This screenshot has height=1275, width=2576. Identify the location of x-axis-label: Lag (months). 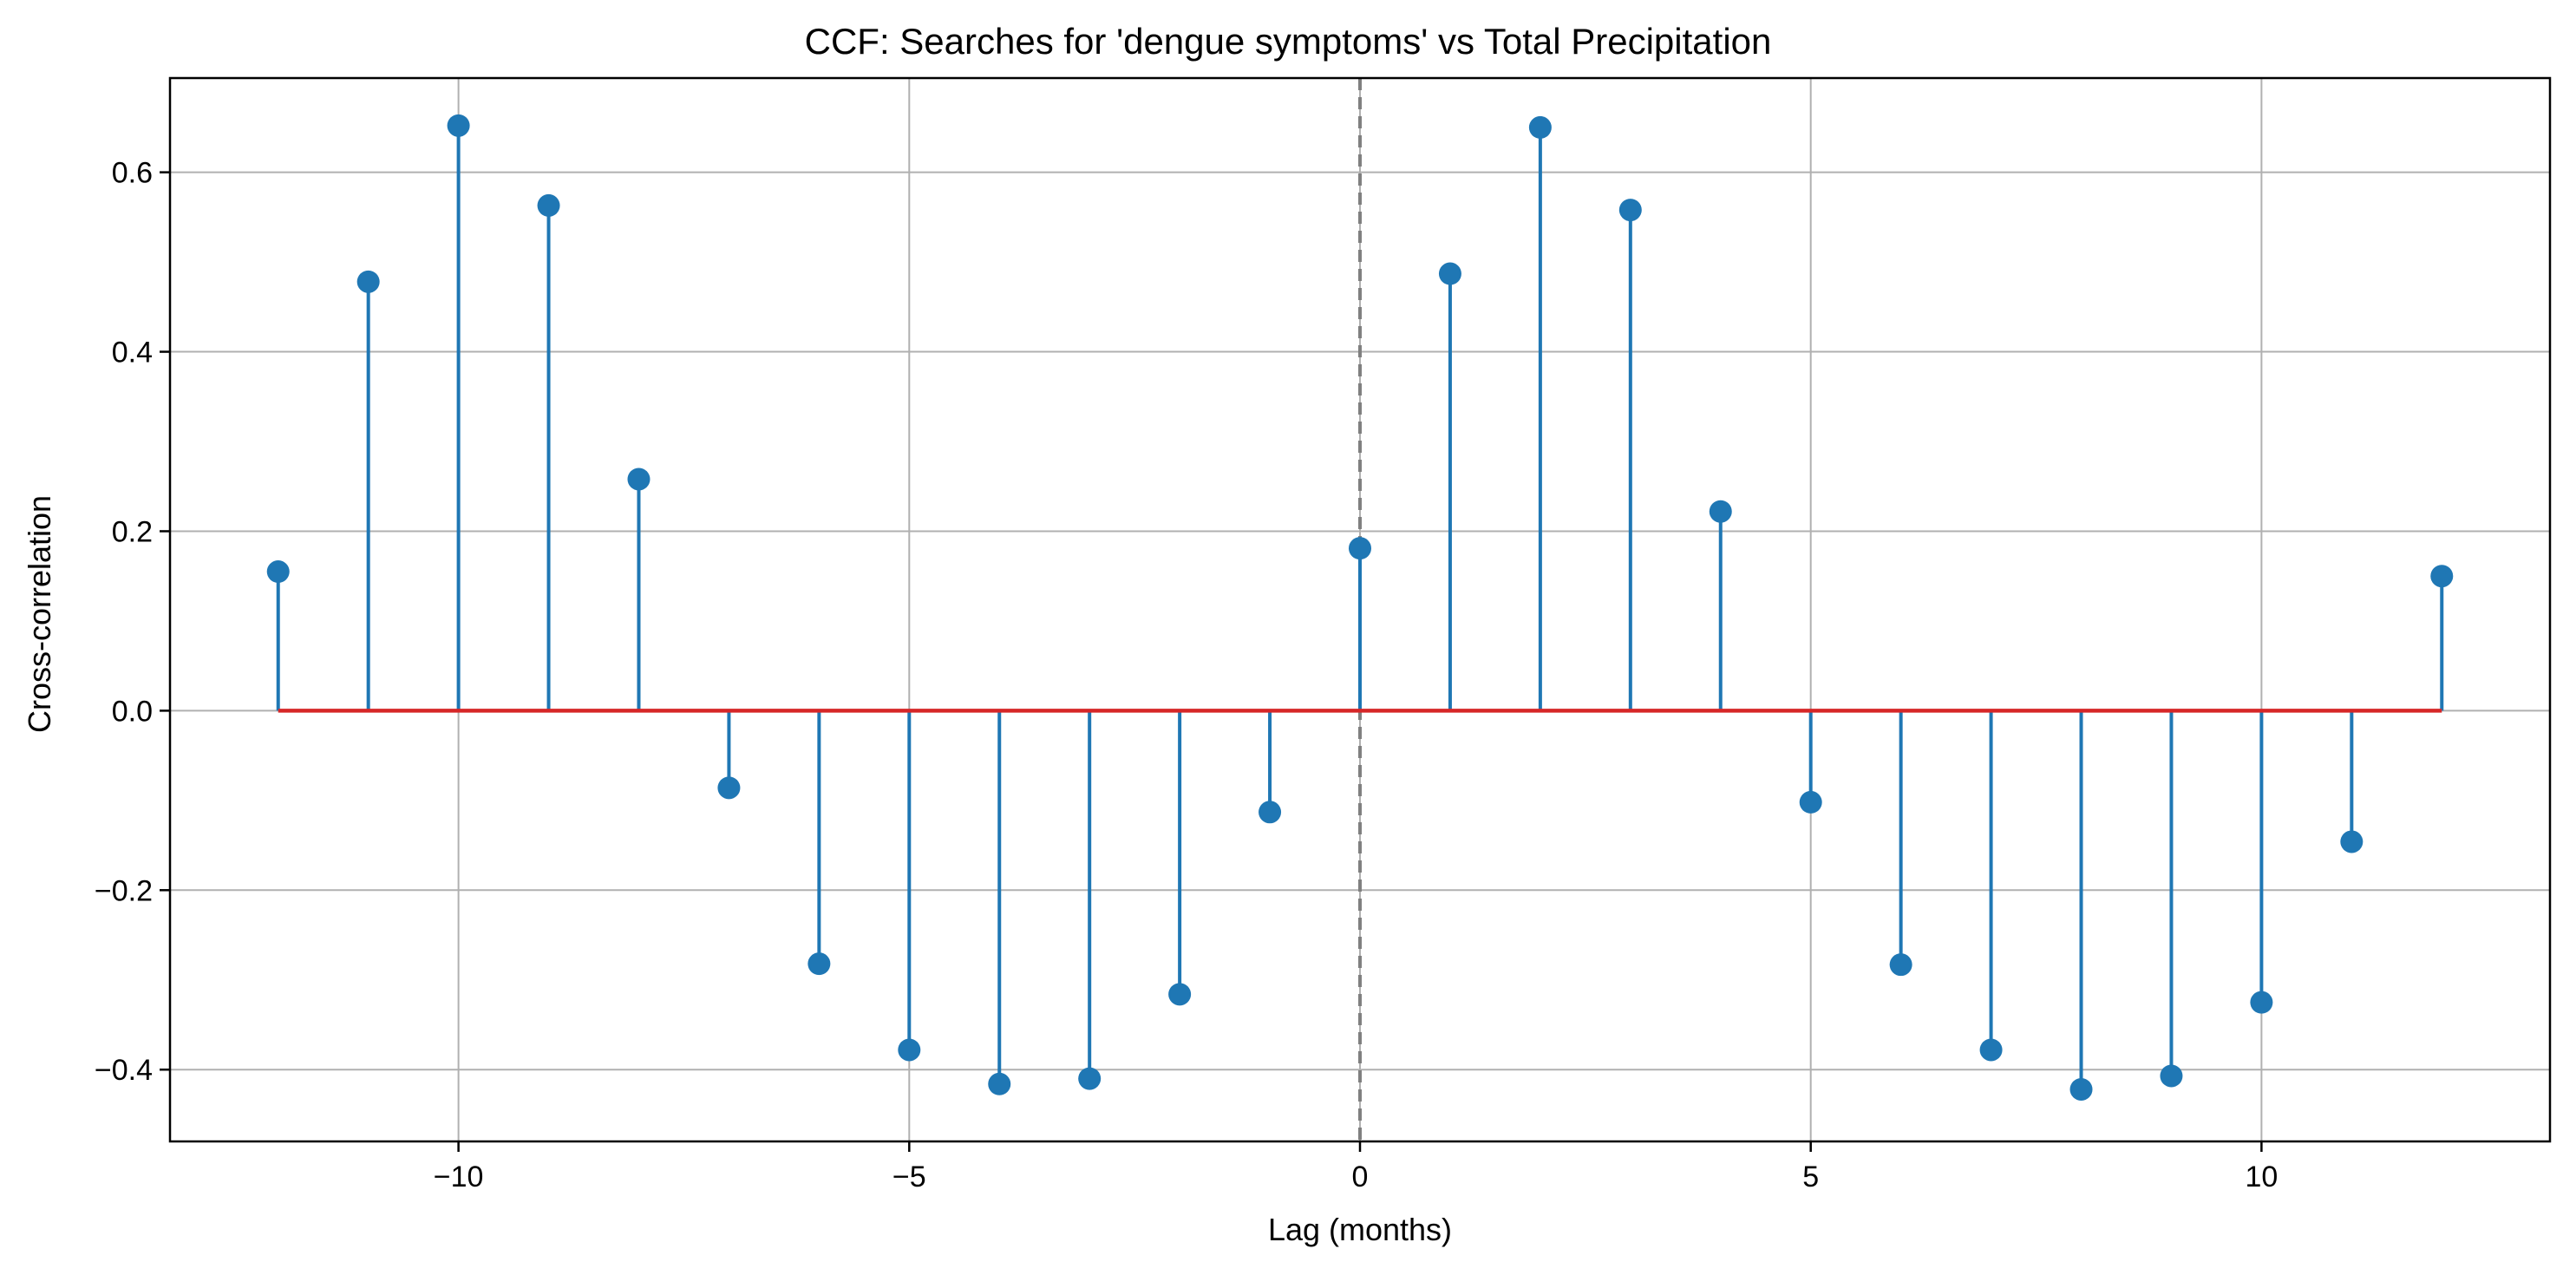
(1360, 1229).